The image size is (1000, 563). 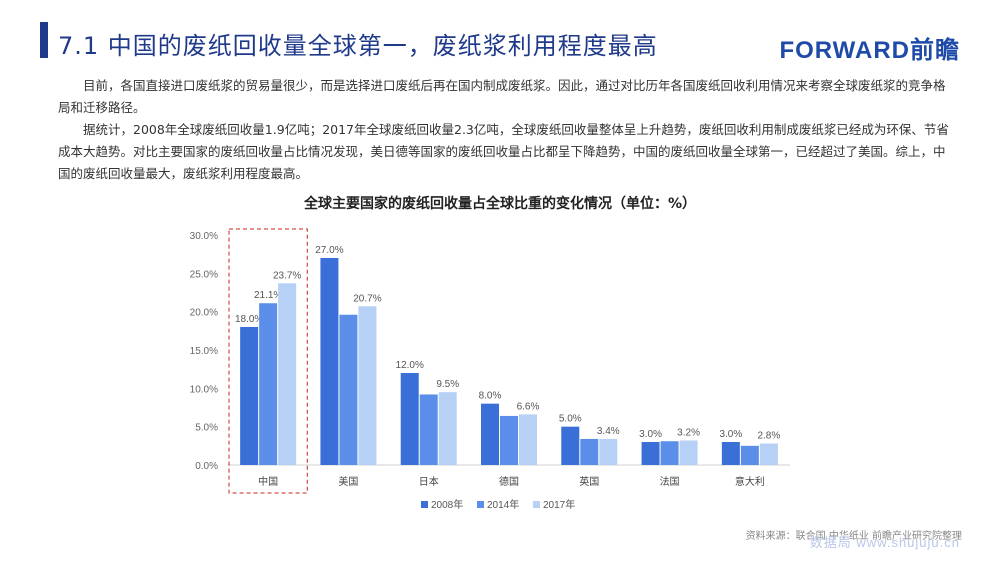 I want to click on highlight-box, so click(x=268, y=361).